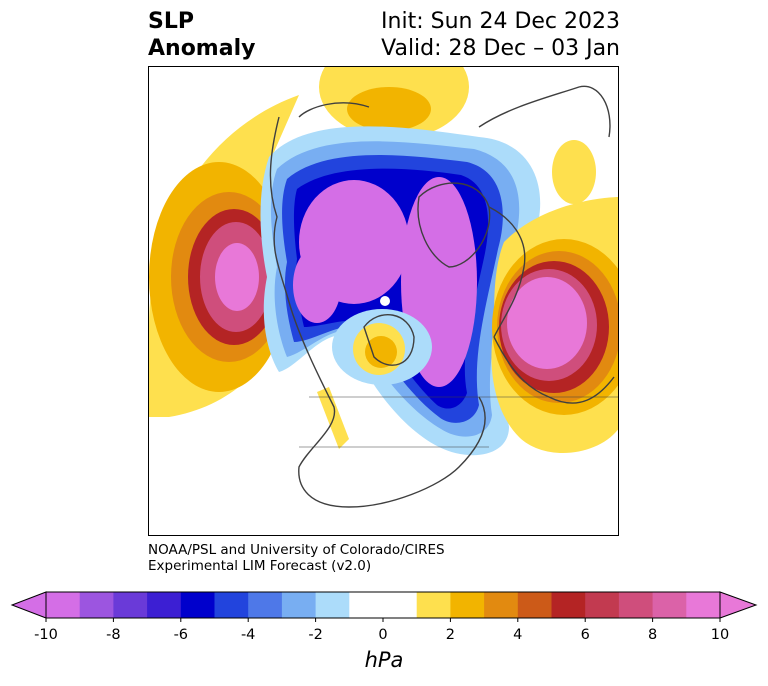  What do you see at coordinates (500, 48) in the screenshot?
I see `valid-period: Valid: 28 Dec – 03 Jan` at bounding box center [500, 48].